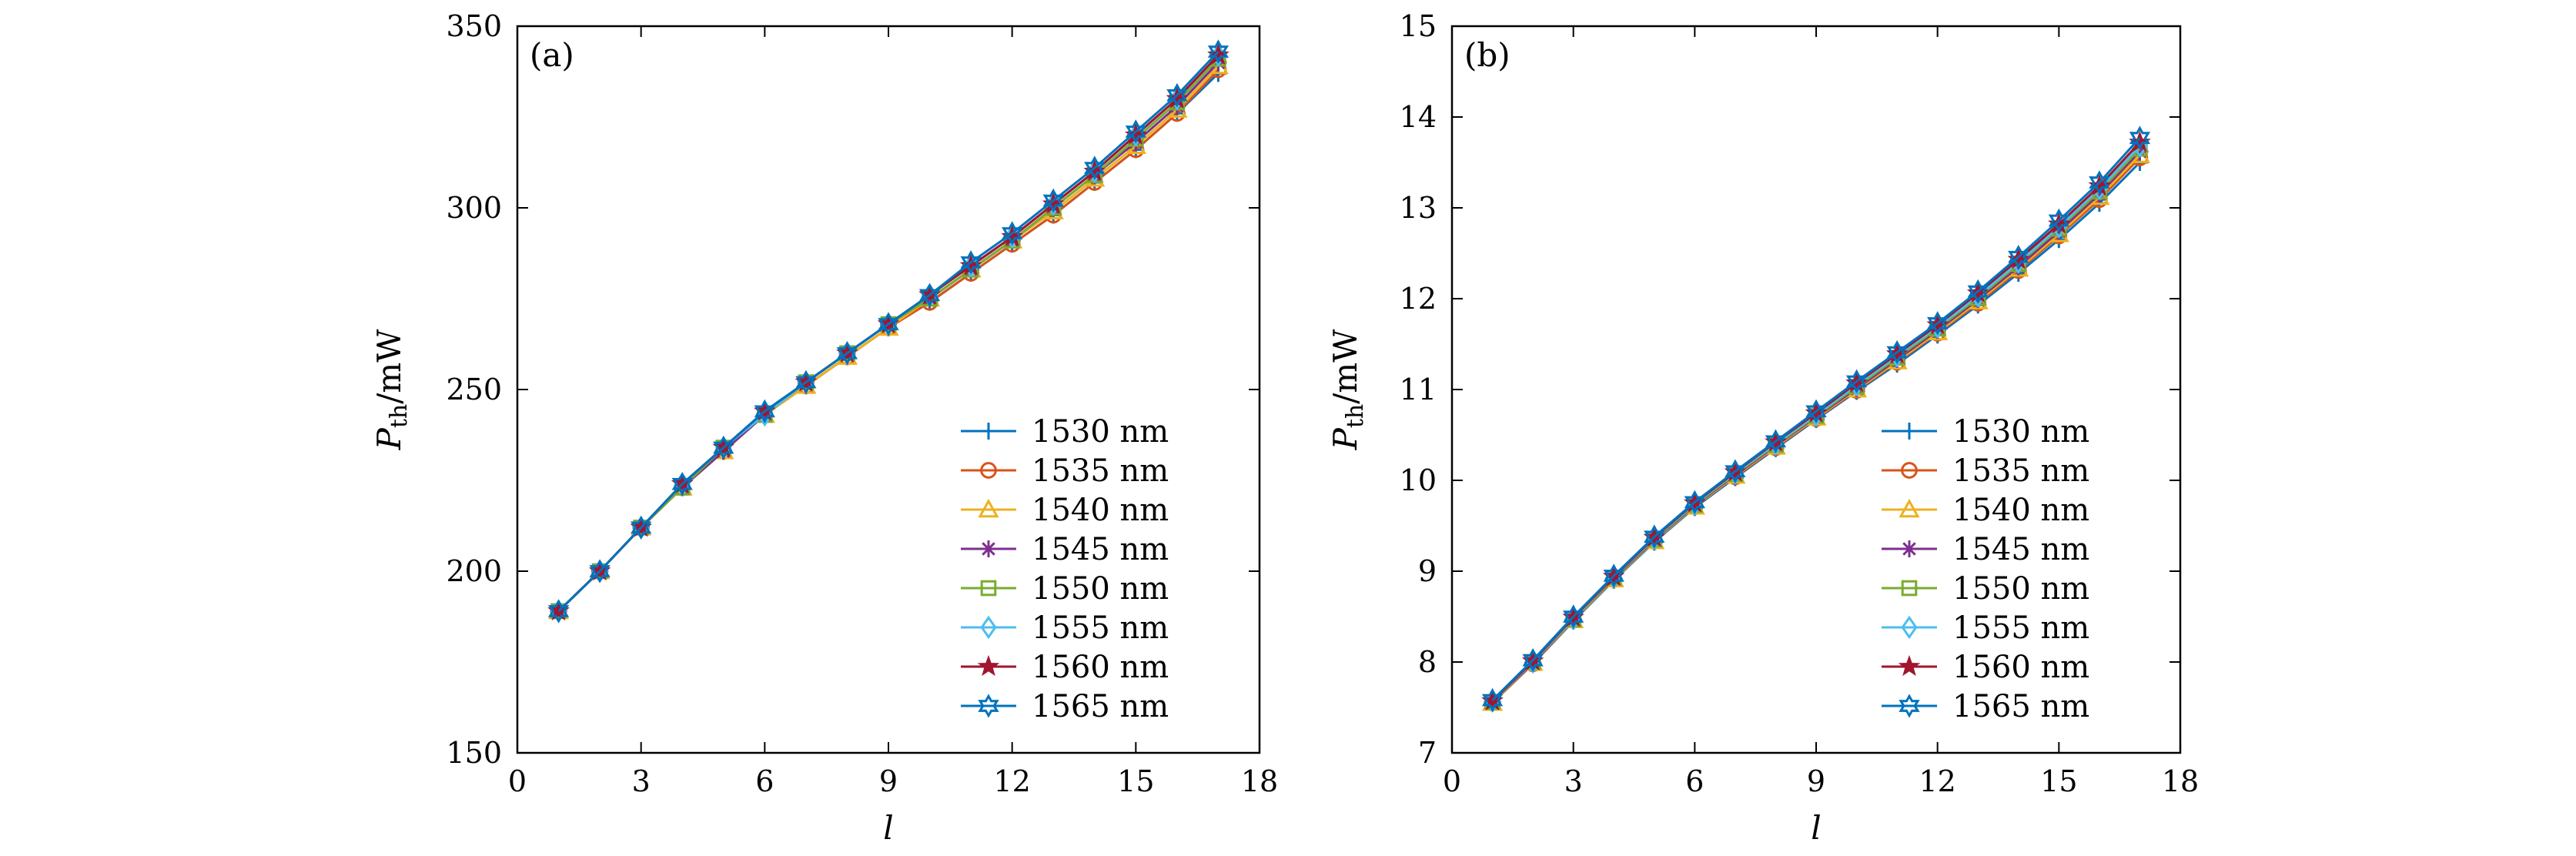 Image resolution: width=2576 pixels, height=856 pixels. I want to click on legend-label: 1555 nm, so click(1101, 628).